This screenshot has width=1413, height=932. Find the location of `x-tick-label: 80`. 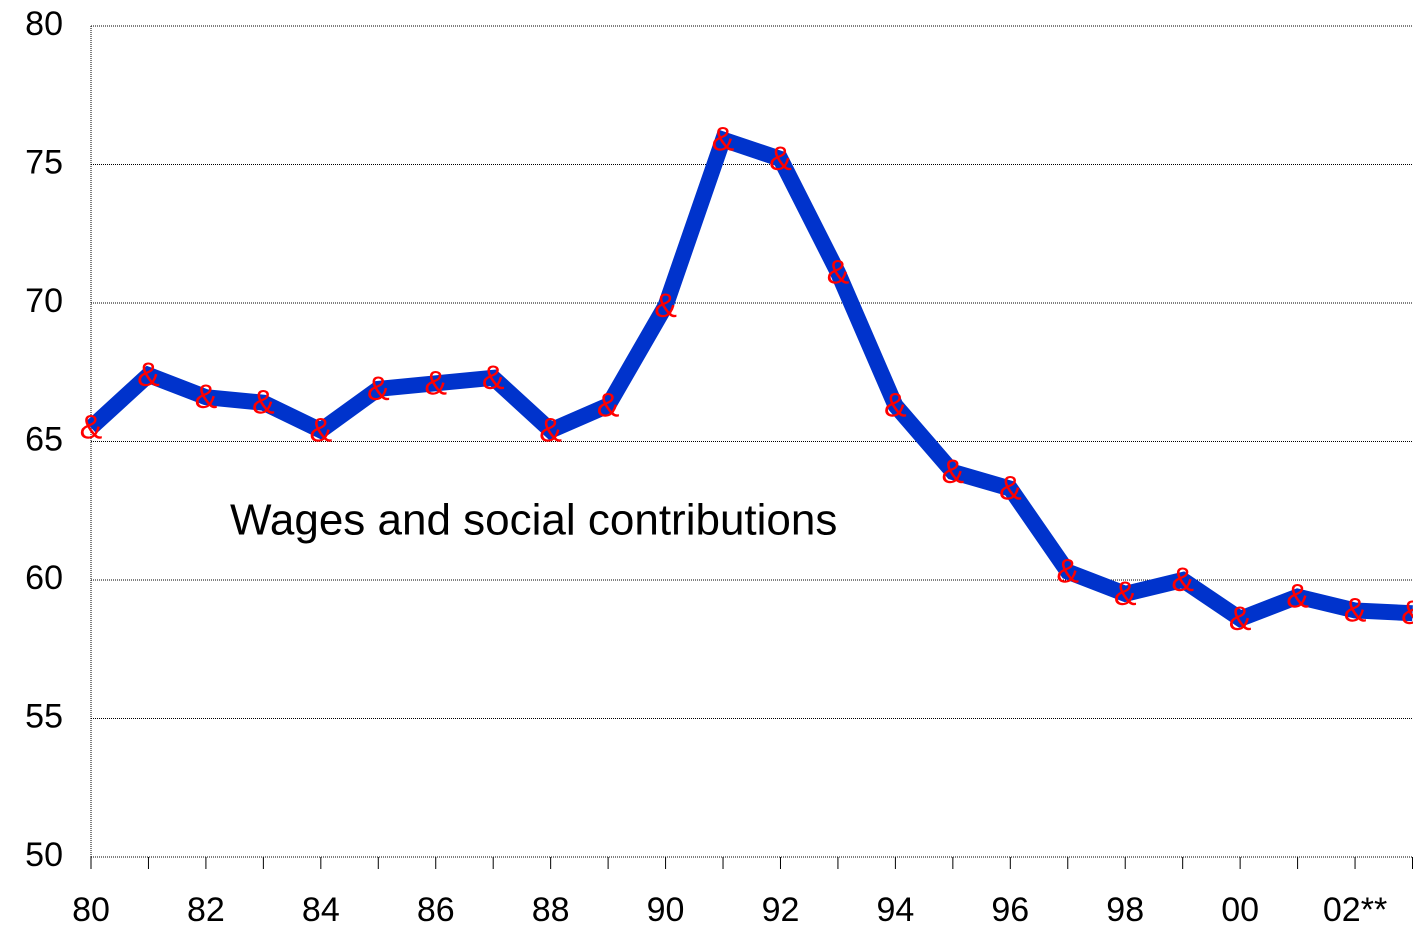

x-tick-label: 80 is located at coordinates (91, 910).